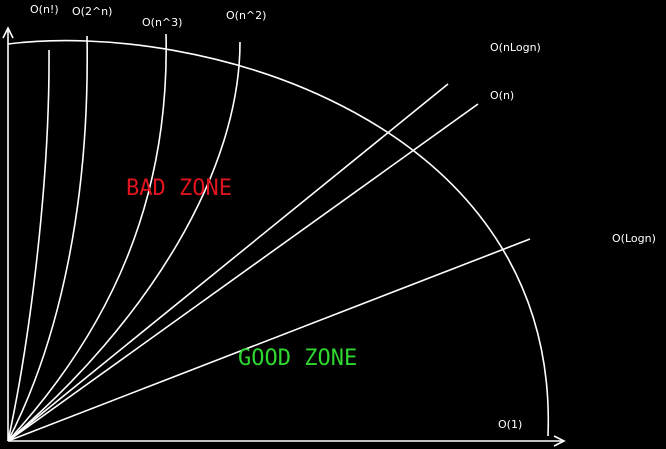 This screenshot has height=449, width=666. I want to click on label-factorial: O(n!), so click(44, 9).